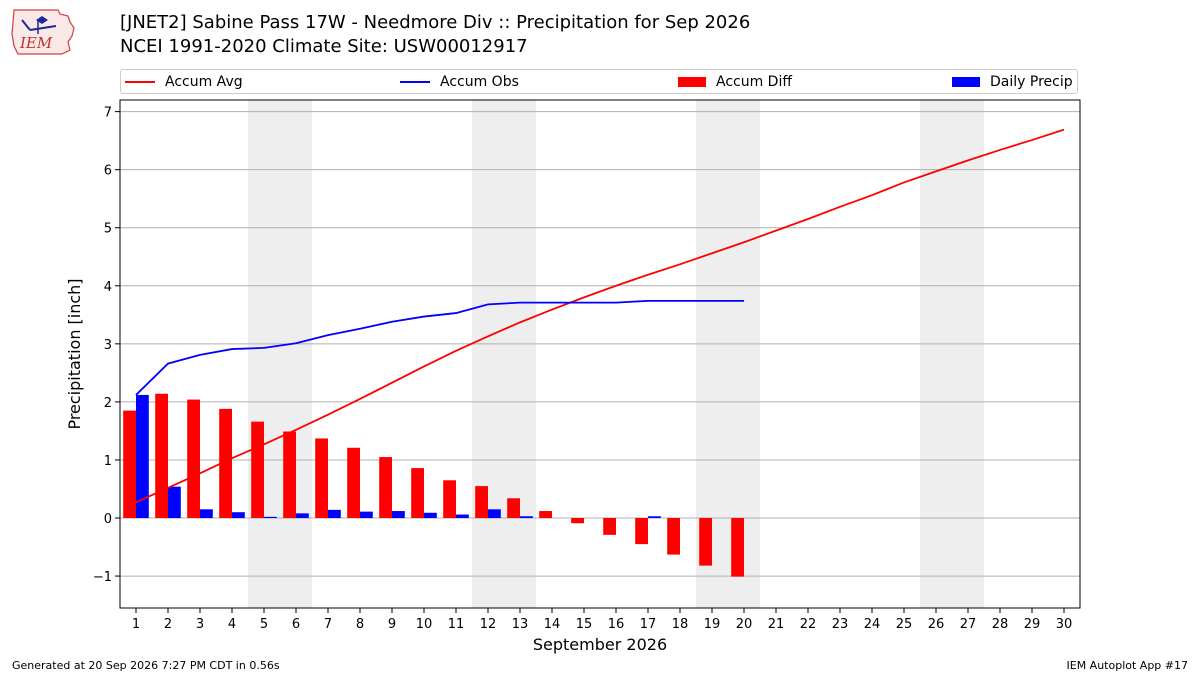  I want to click on x-tick-label: 5, so click(264, 624).